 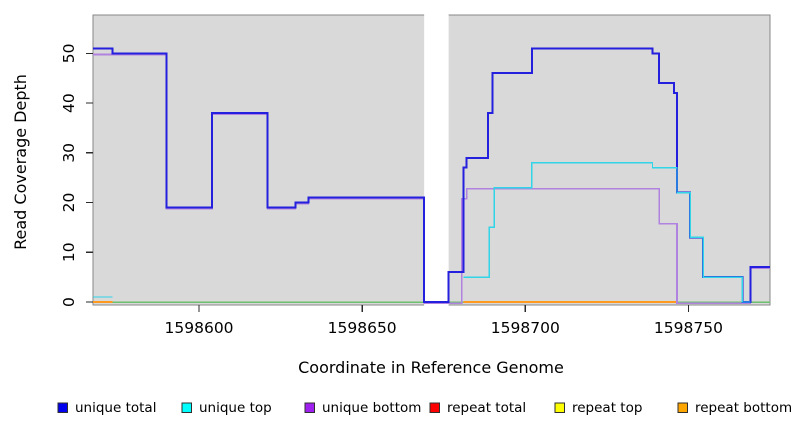 I want to click on legend-item-repeat-top: repeat top, so click(x=598, y=408).